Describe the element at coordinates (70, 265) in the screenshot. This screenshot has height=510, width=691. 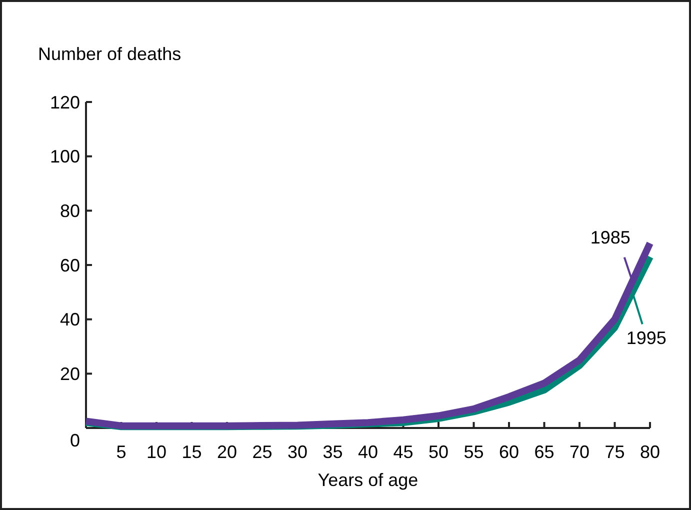
I see `y-tick-label: 60` at that location.